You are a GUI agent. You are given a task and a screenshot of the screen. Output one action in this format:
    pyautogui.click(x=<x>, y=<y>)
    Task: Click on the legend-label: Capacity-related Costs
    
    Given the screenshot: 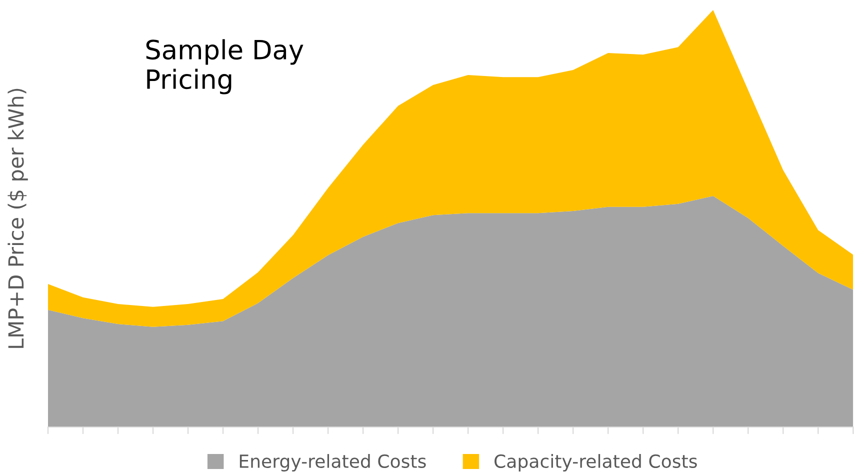 What is the action you would take?
    pyautogui.click(x=595, y=463)
    